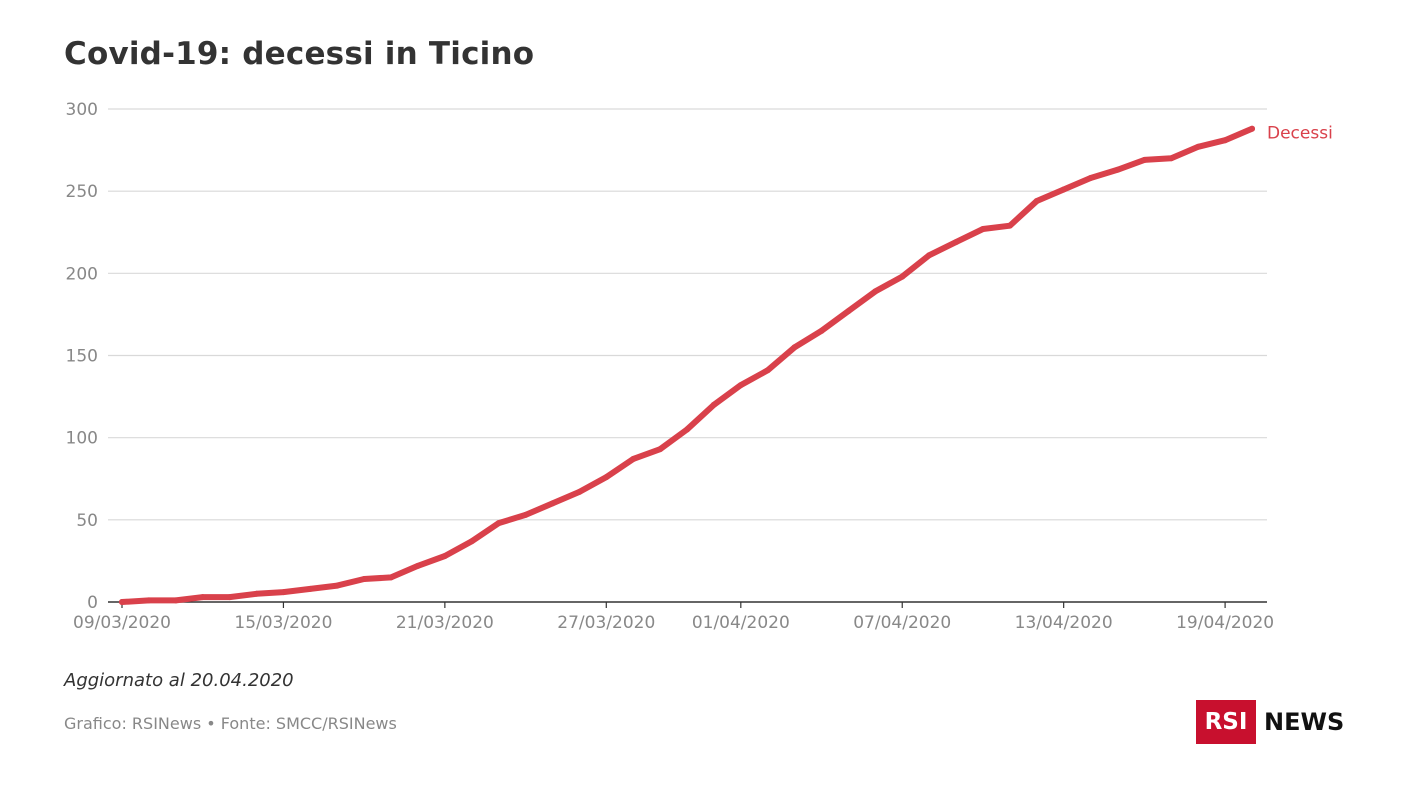 This screenshot has height=792, width=1408. Describe the element at coordinates (283, 623) in the screenshot. I see `x-tick-label: 15/03/2020` at that location.